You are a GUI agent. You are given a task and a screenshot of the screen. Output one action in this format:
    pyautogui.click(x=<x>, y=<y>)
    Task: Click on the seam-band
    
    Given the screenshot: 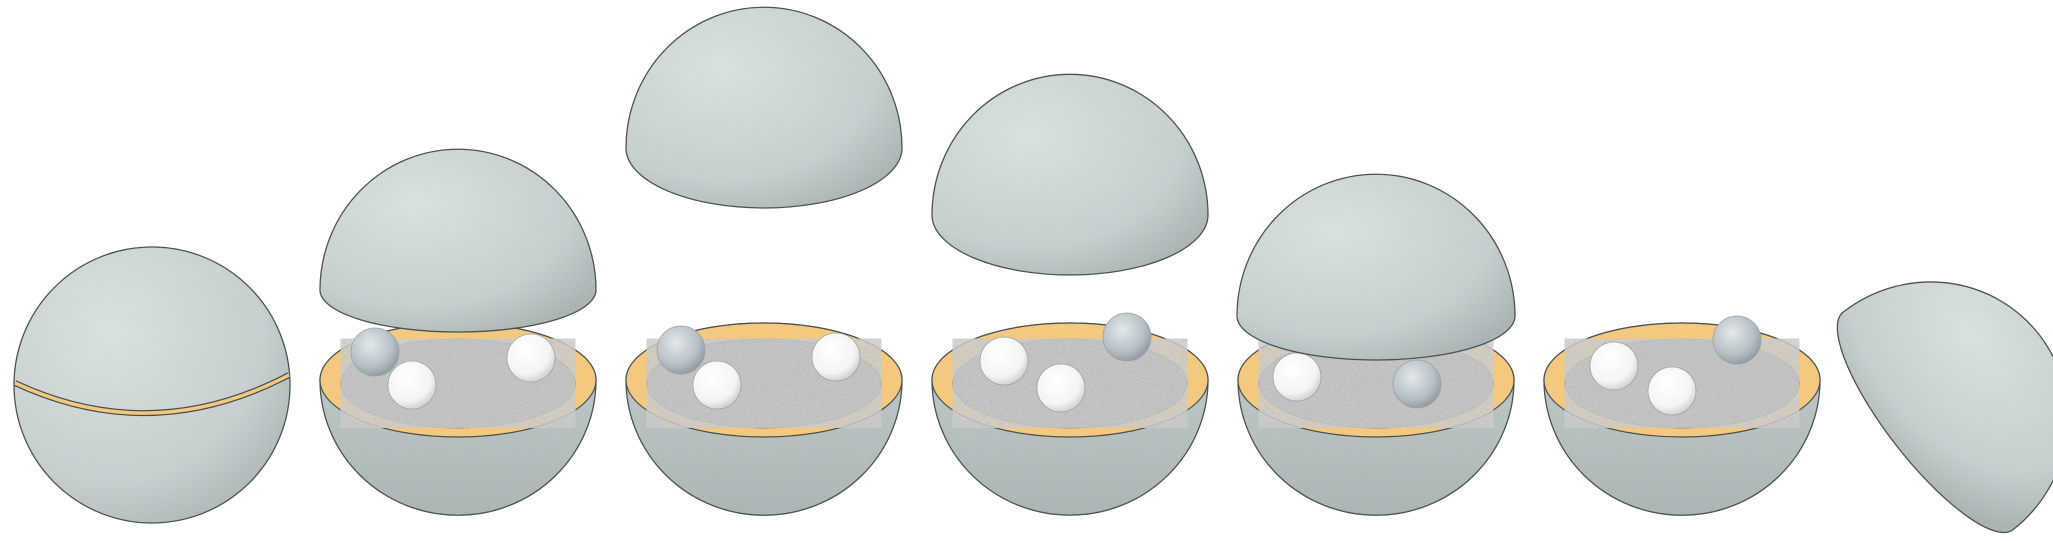 What is the action you would take?
    pyautogui.click(x=152, y=394)
    